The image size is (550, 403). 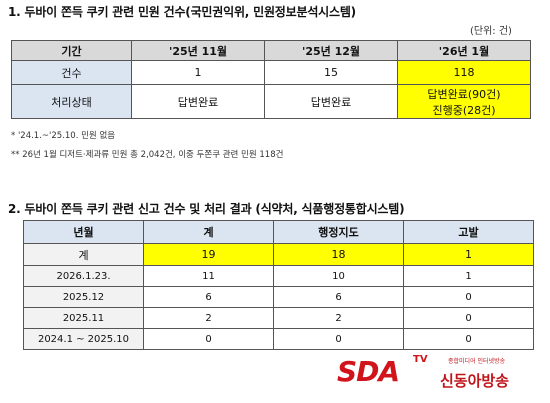 What do you see at coordinates (71, 72) in the screenshot?
I see `row-label-count: 건수` at bounding box center [71, 72].